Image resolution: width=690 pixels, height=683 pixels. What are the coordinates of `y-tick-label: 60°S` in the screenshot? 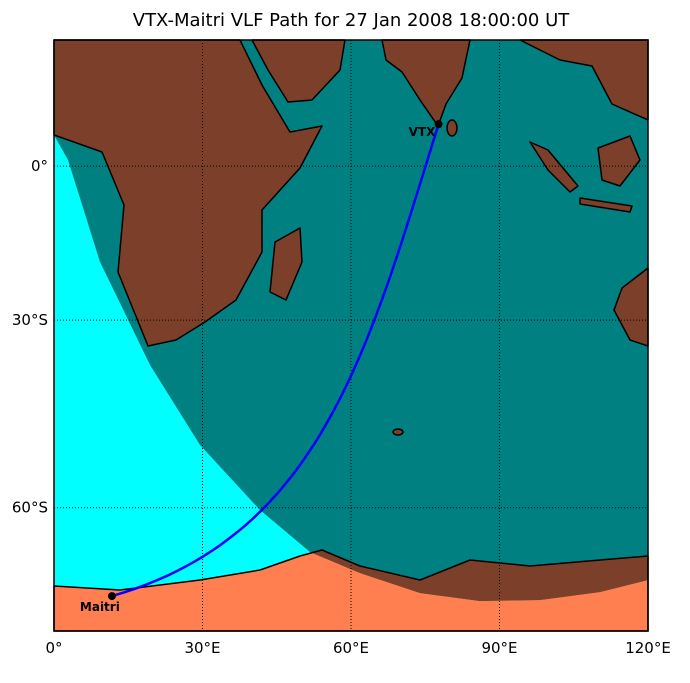 It's located at (30, 508).